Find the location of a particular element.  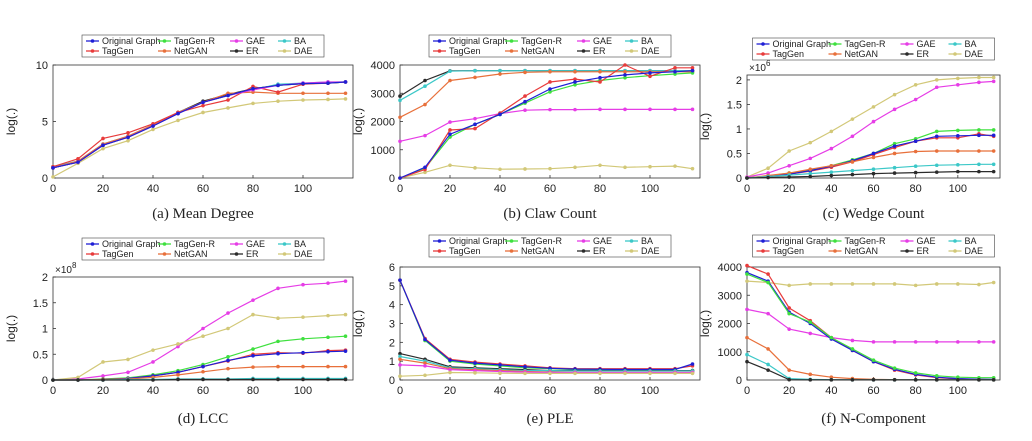

chart-caption: (f) N-Component is located at coordinates (873, 419).